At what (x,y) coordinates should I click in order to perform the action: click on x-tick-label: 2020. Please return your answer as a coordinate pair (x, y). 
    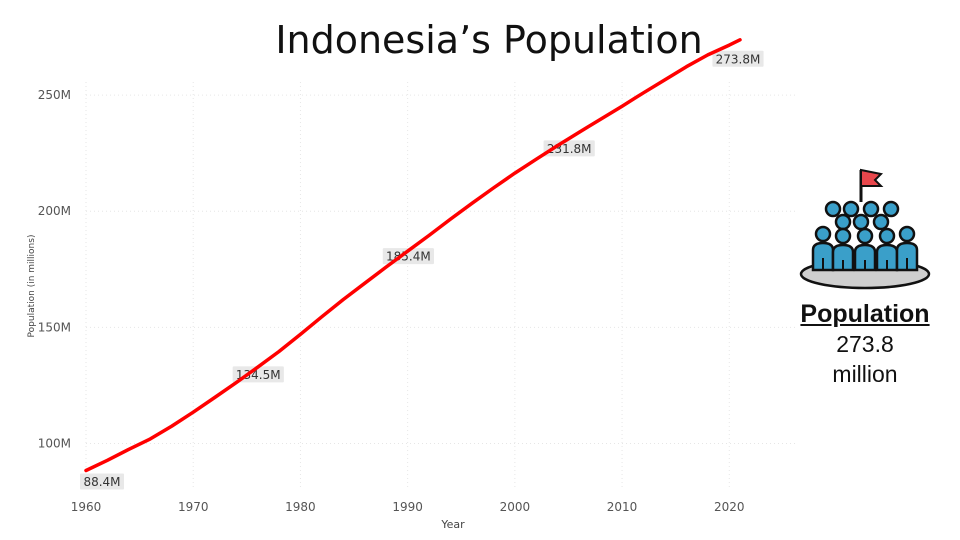
    Looking at the image, I should click on (729, 507).